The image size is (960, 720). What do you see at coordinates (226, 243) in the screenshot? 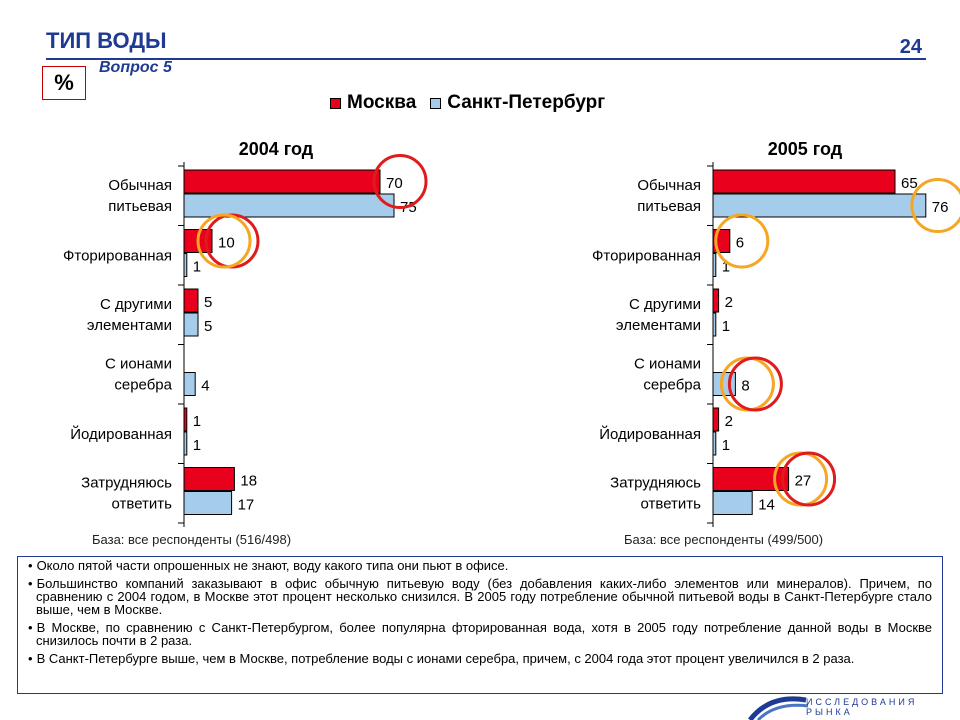
I see `data-label: 10` at bounding box center [226, 243].